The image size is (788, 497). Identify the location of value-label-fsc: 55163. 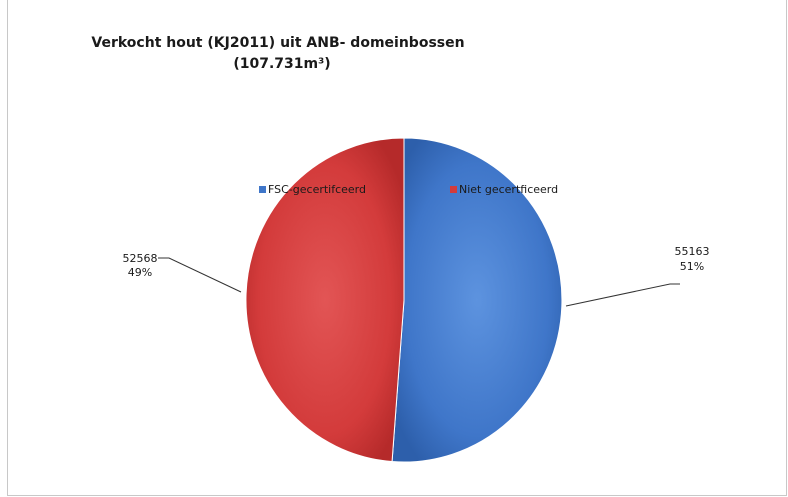
(692, 251).